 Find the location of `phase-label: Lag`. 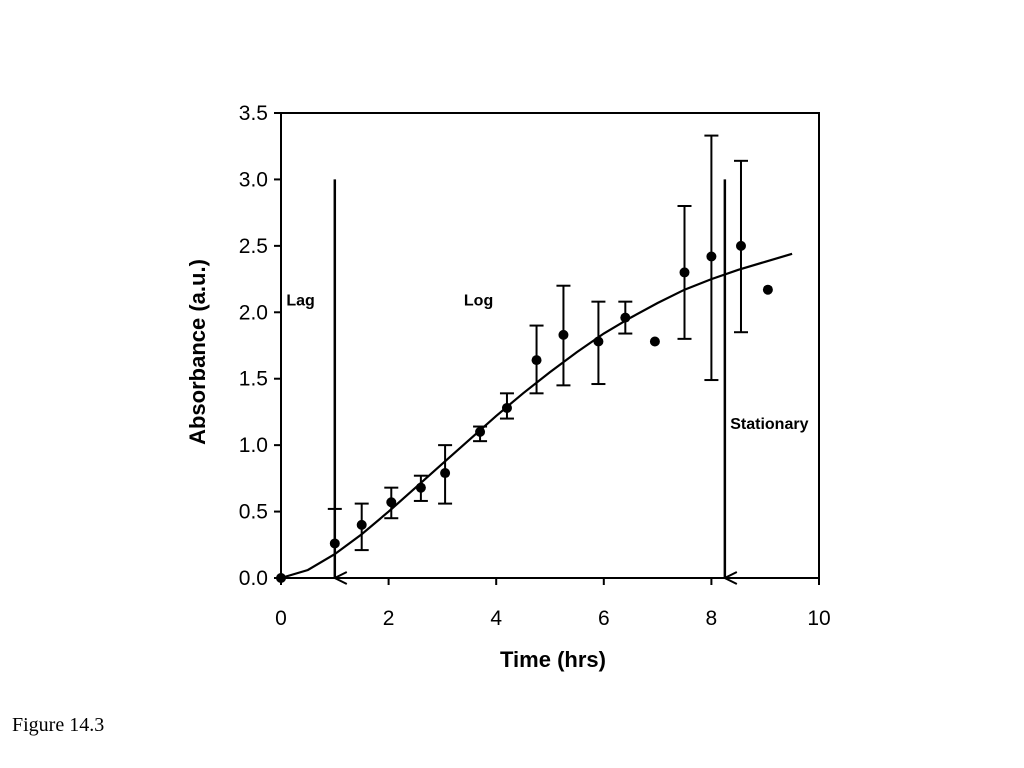

phase-label: Lag is located at coordinates (300, 301).